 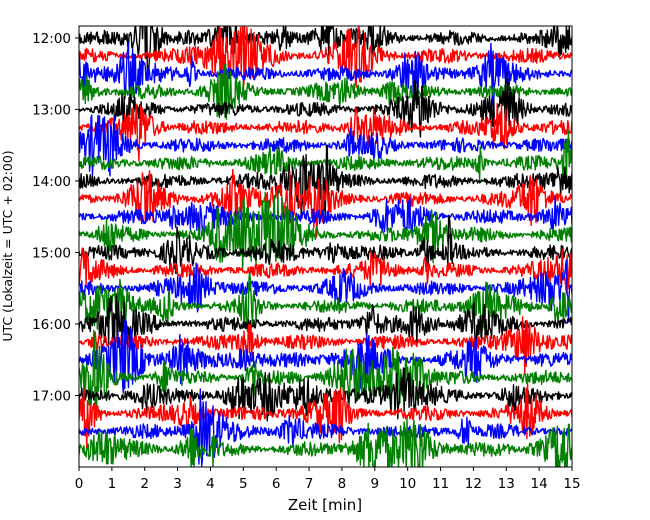 I want to click on x-tick-label: 1, so click(x=112, y=484).